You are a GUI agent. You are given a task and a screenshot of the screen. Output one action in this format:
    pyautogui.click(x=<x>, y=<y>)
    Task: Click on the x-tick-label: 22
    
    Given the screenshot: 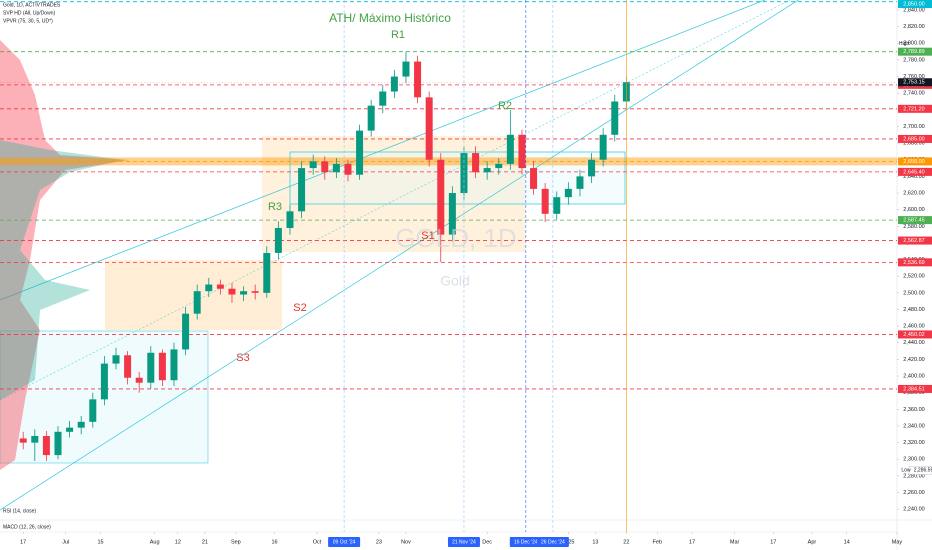 What is the action you would take?
    pyautogui.click(x=626, y=542)
    